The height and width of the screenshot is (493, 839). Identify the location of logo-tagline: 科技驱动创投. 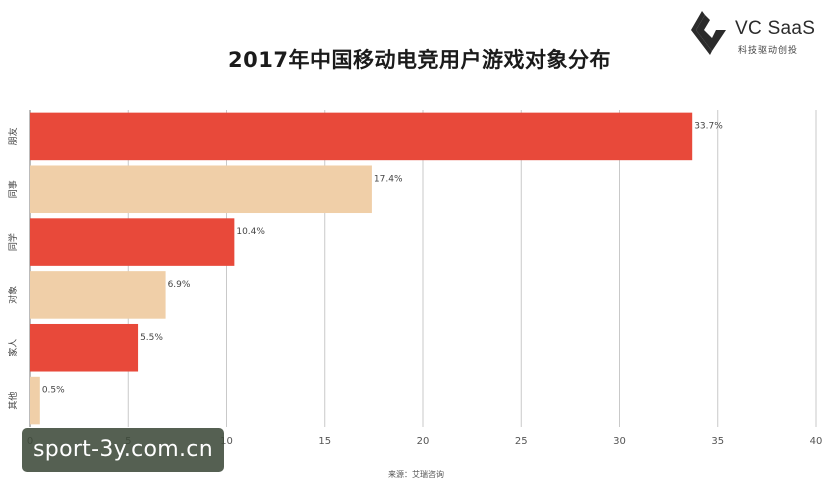
(768, 51).